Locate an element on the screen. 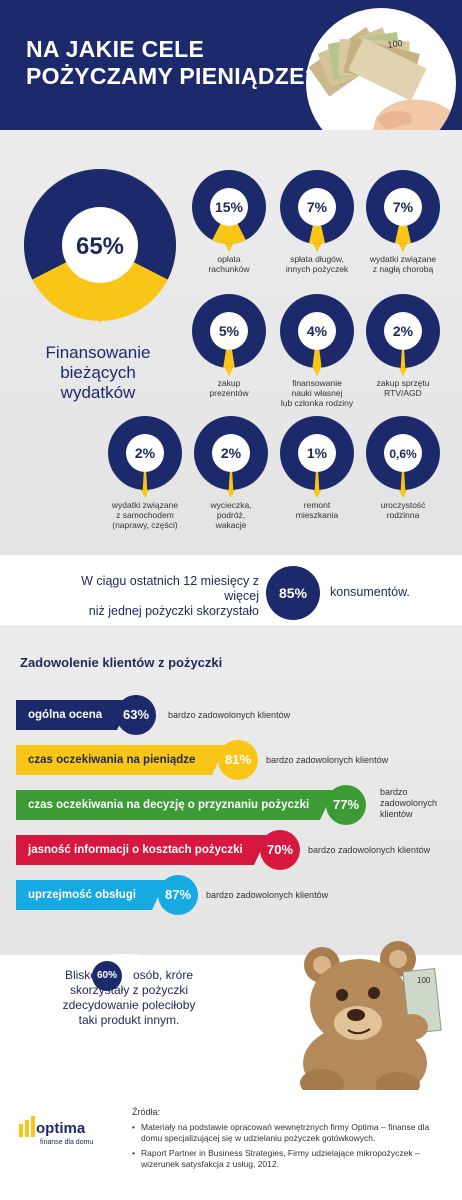 This screenshot has width=462, height=1200. page-title: NA JAKIE CELE POŻYCZAMY PIENIĄDZE? is located at coordinates (173, 62).